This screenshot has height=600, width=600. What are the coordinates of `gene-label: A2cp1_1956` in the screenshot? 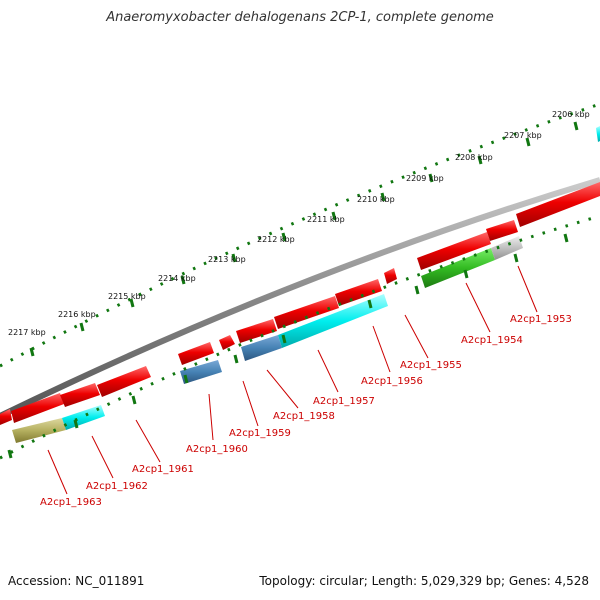 It's located at (392, 381).